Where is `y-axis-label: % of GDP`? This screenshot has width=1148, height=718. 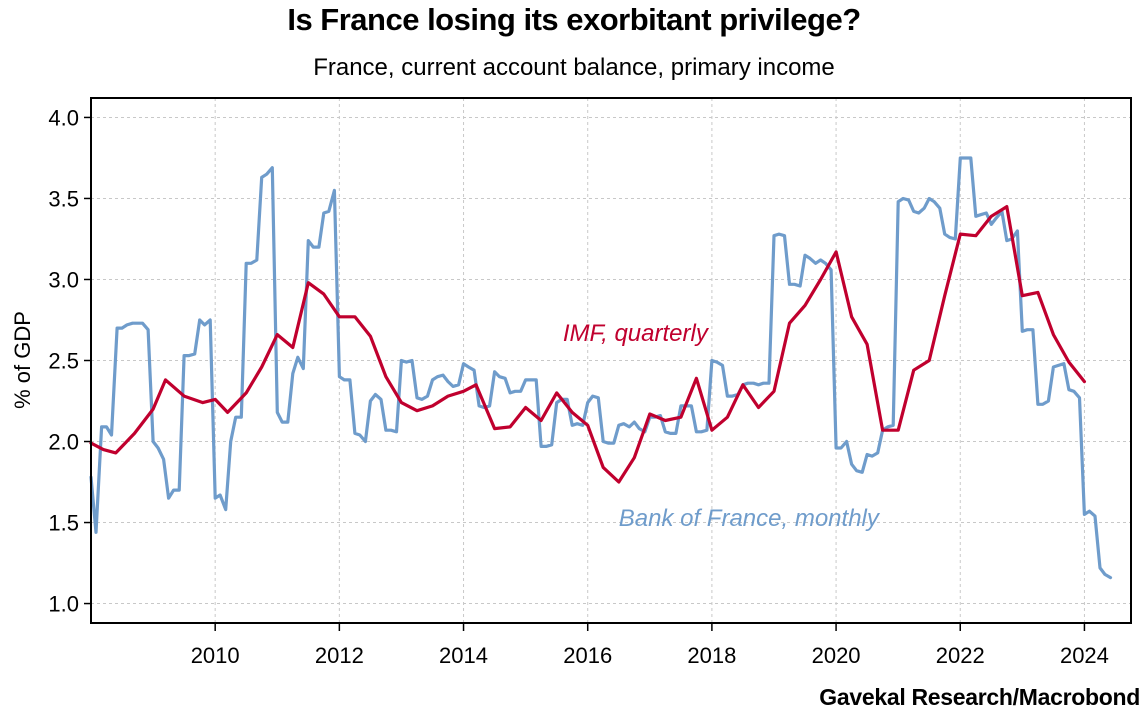 y-axis-label: % of GDP is located at coordinates (22, 360).